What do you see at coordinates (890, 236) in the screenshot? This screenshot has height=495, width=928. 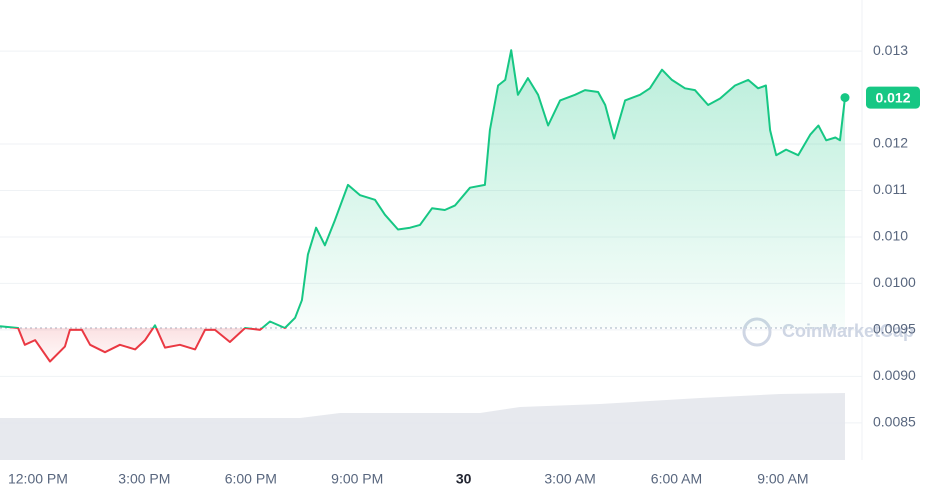 I see `y-tick-label: 0.010` at bounding box center [890, 236].